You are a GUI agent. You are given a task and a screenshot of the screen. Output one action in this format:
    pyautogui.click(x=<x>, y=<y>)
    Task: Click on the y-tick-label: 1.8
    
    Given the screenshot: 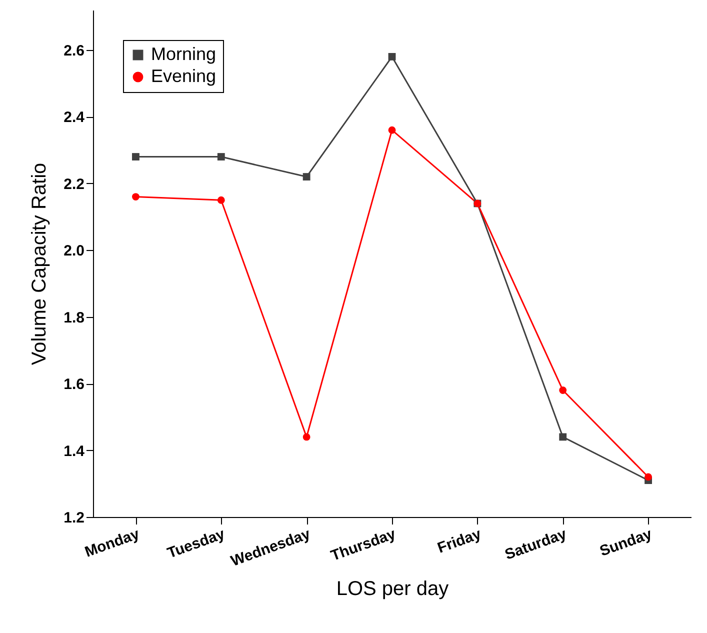 What is the action you would take?
    pyautogui.click(x=74, y=317)
    